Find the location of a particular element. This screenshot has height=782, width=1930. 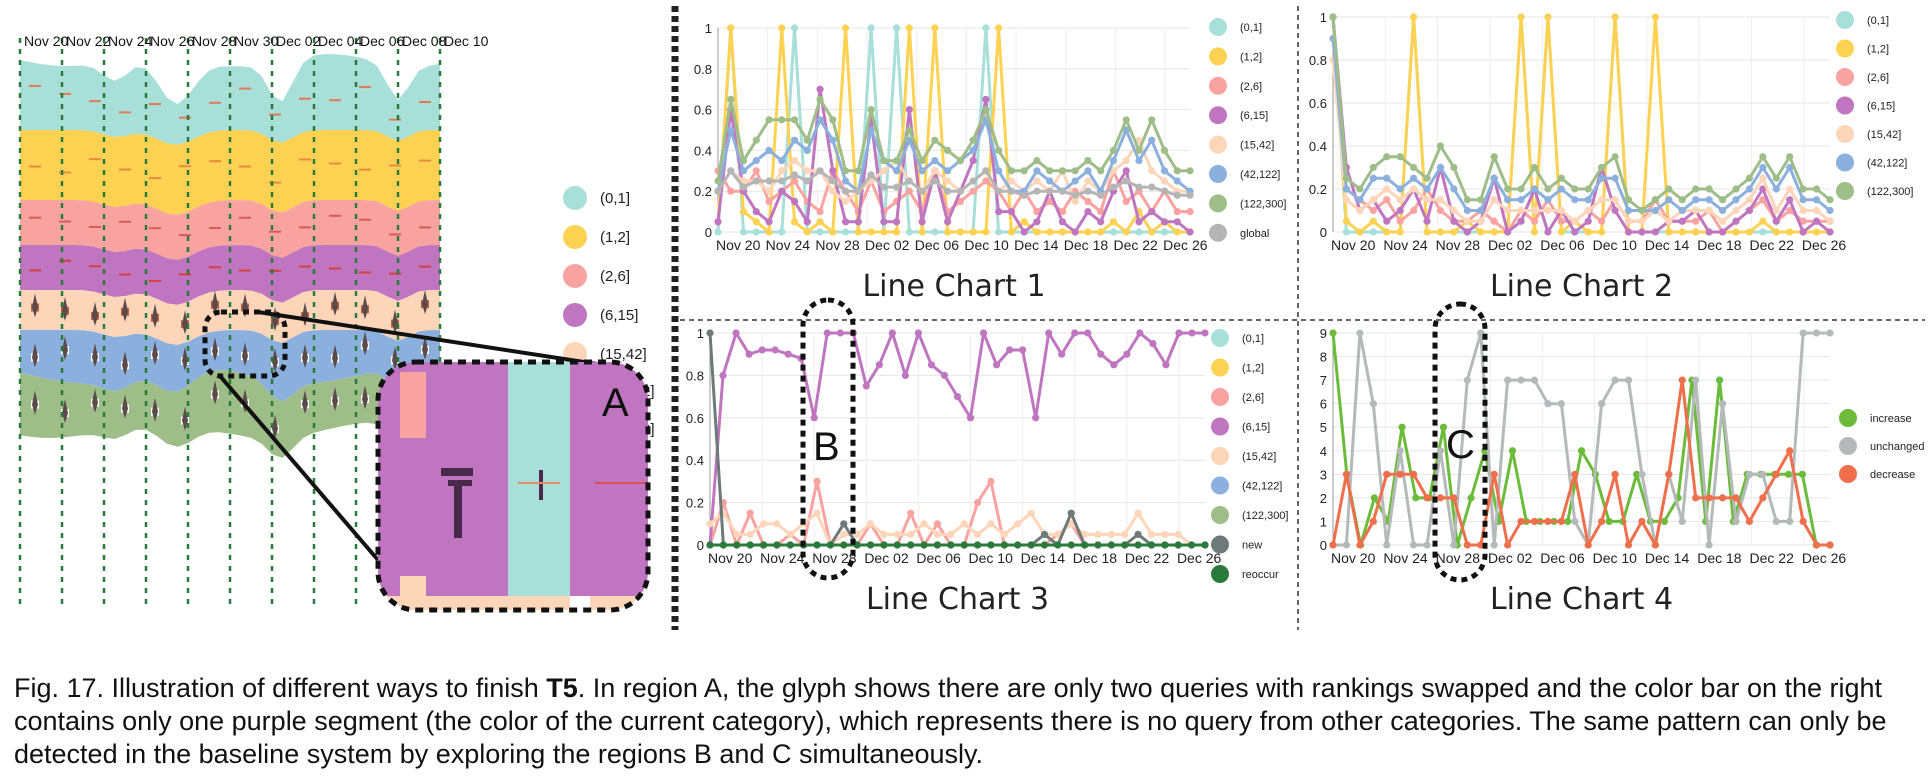

legend-label: (42,122] is located at coordinates (1260, 175).